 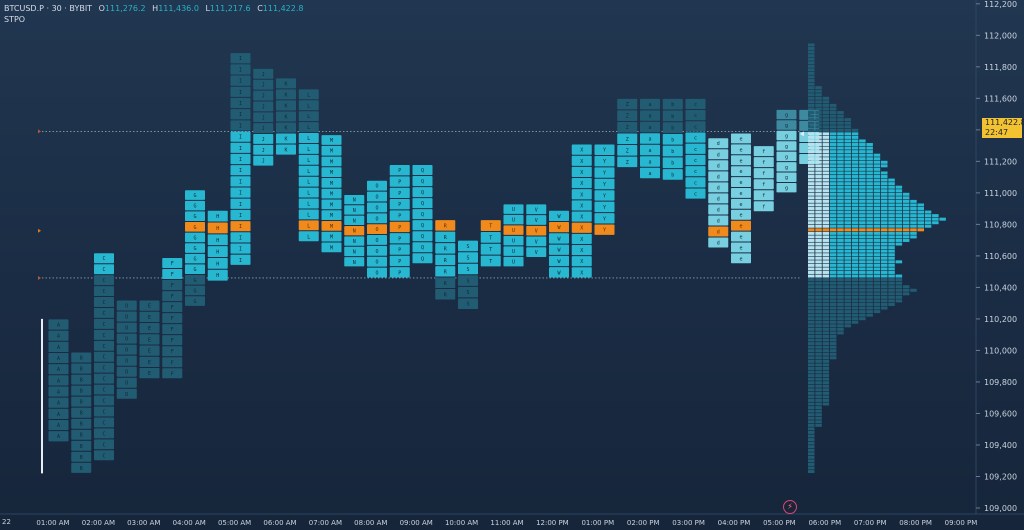 I want to click on tpo-letter: X, so click(x=581, y=218).